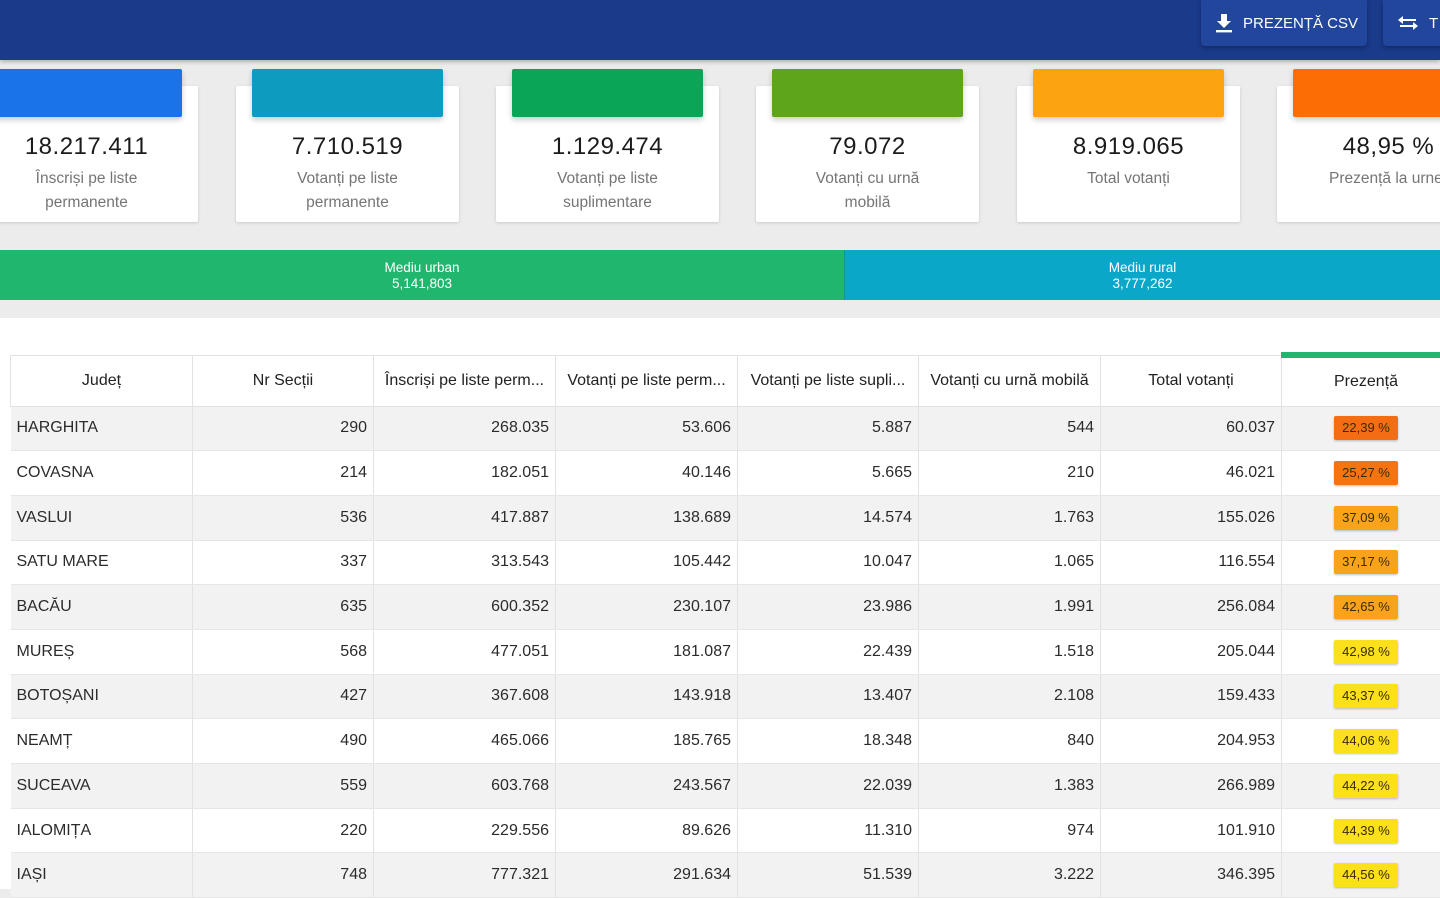 The width and height of the screenshot is (1440, 898). Describe the element at coordinates (1010, 380) in the screenshot. I see `column-header-urna-mobila: Votanți cu urnă mobilă` at that location.